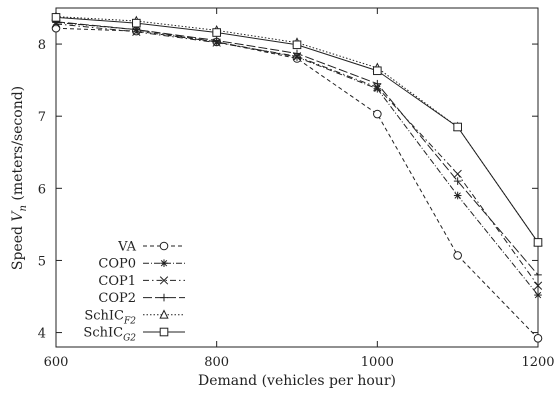 The height and width of the screenshot is (393, 556). I want to click on y-axis-label-sub: n, so click(23, 208).